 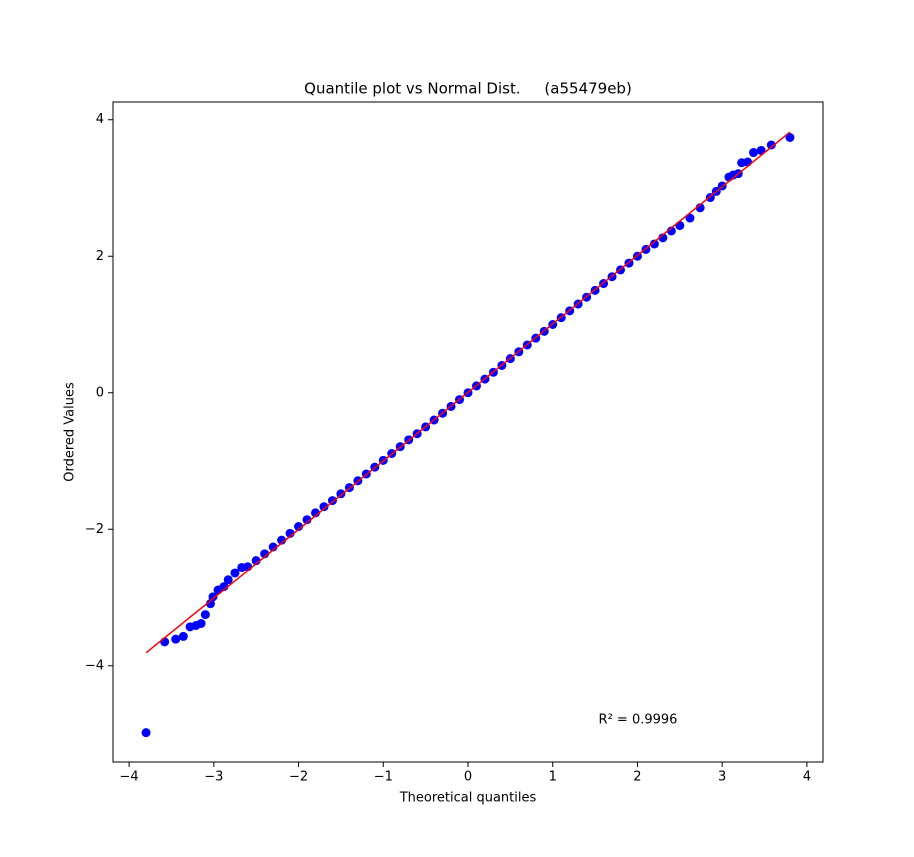 I want to click on x-tick-label: −1, so click(x=383, y=777).